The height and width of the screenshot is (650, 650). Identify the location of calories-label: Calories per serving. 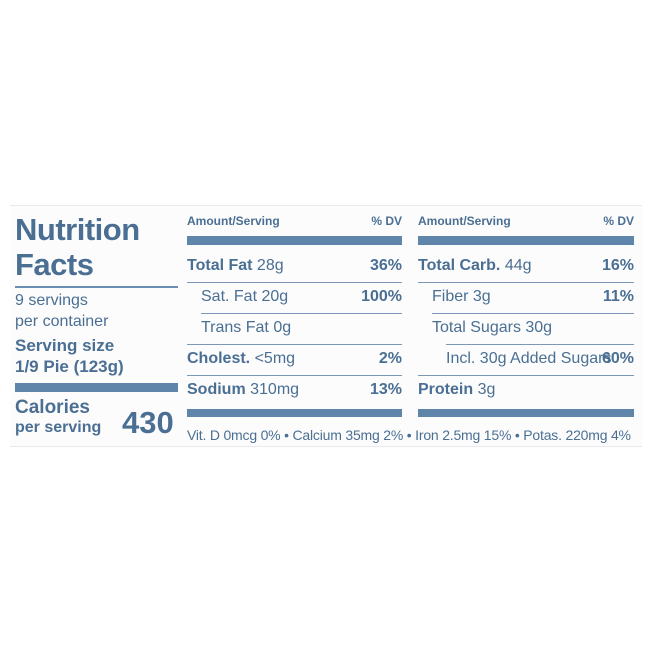
(70, 418).